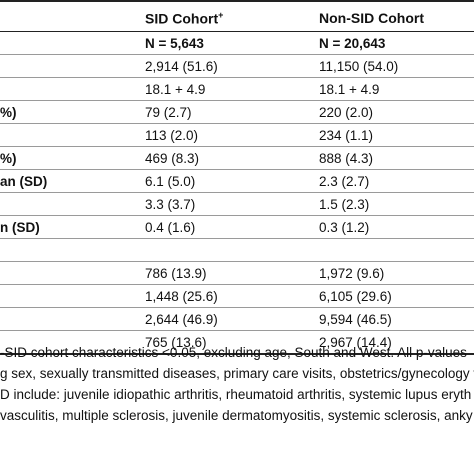  I want to click on table-row: 3.3 (3.7) 1.5 (2.3), so click(237, 204).